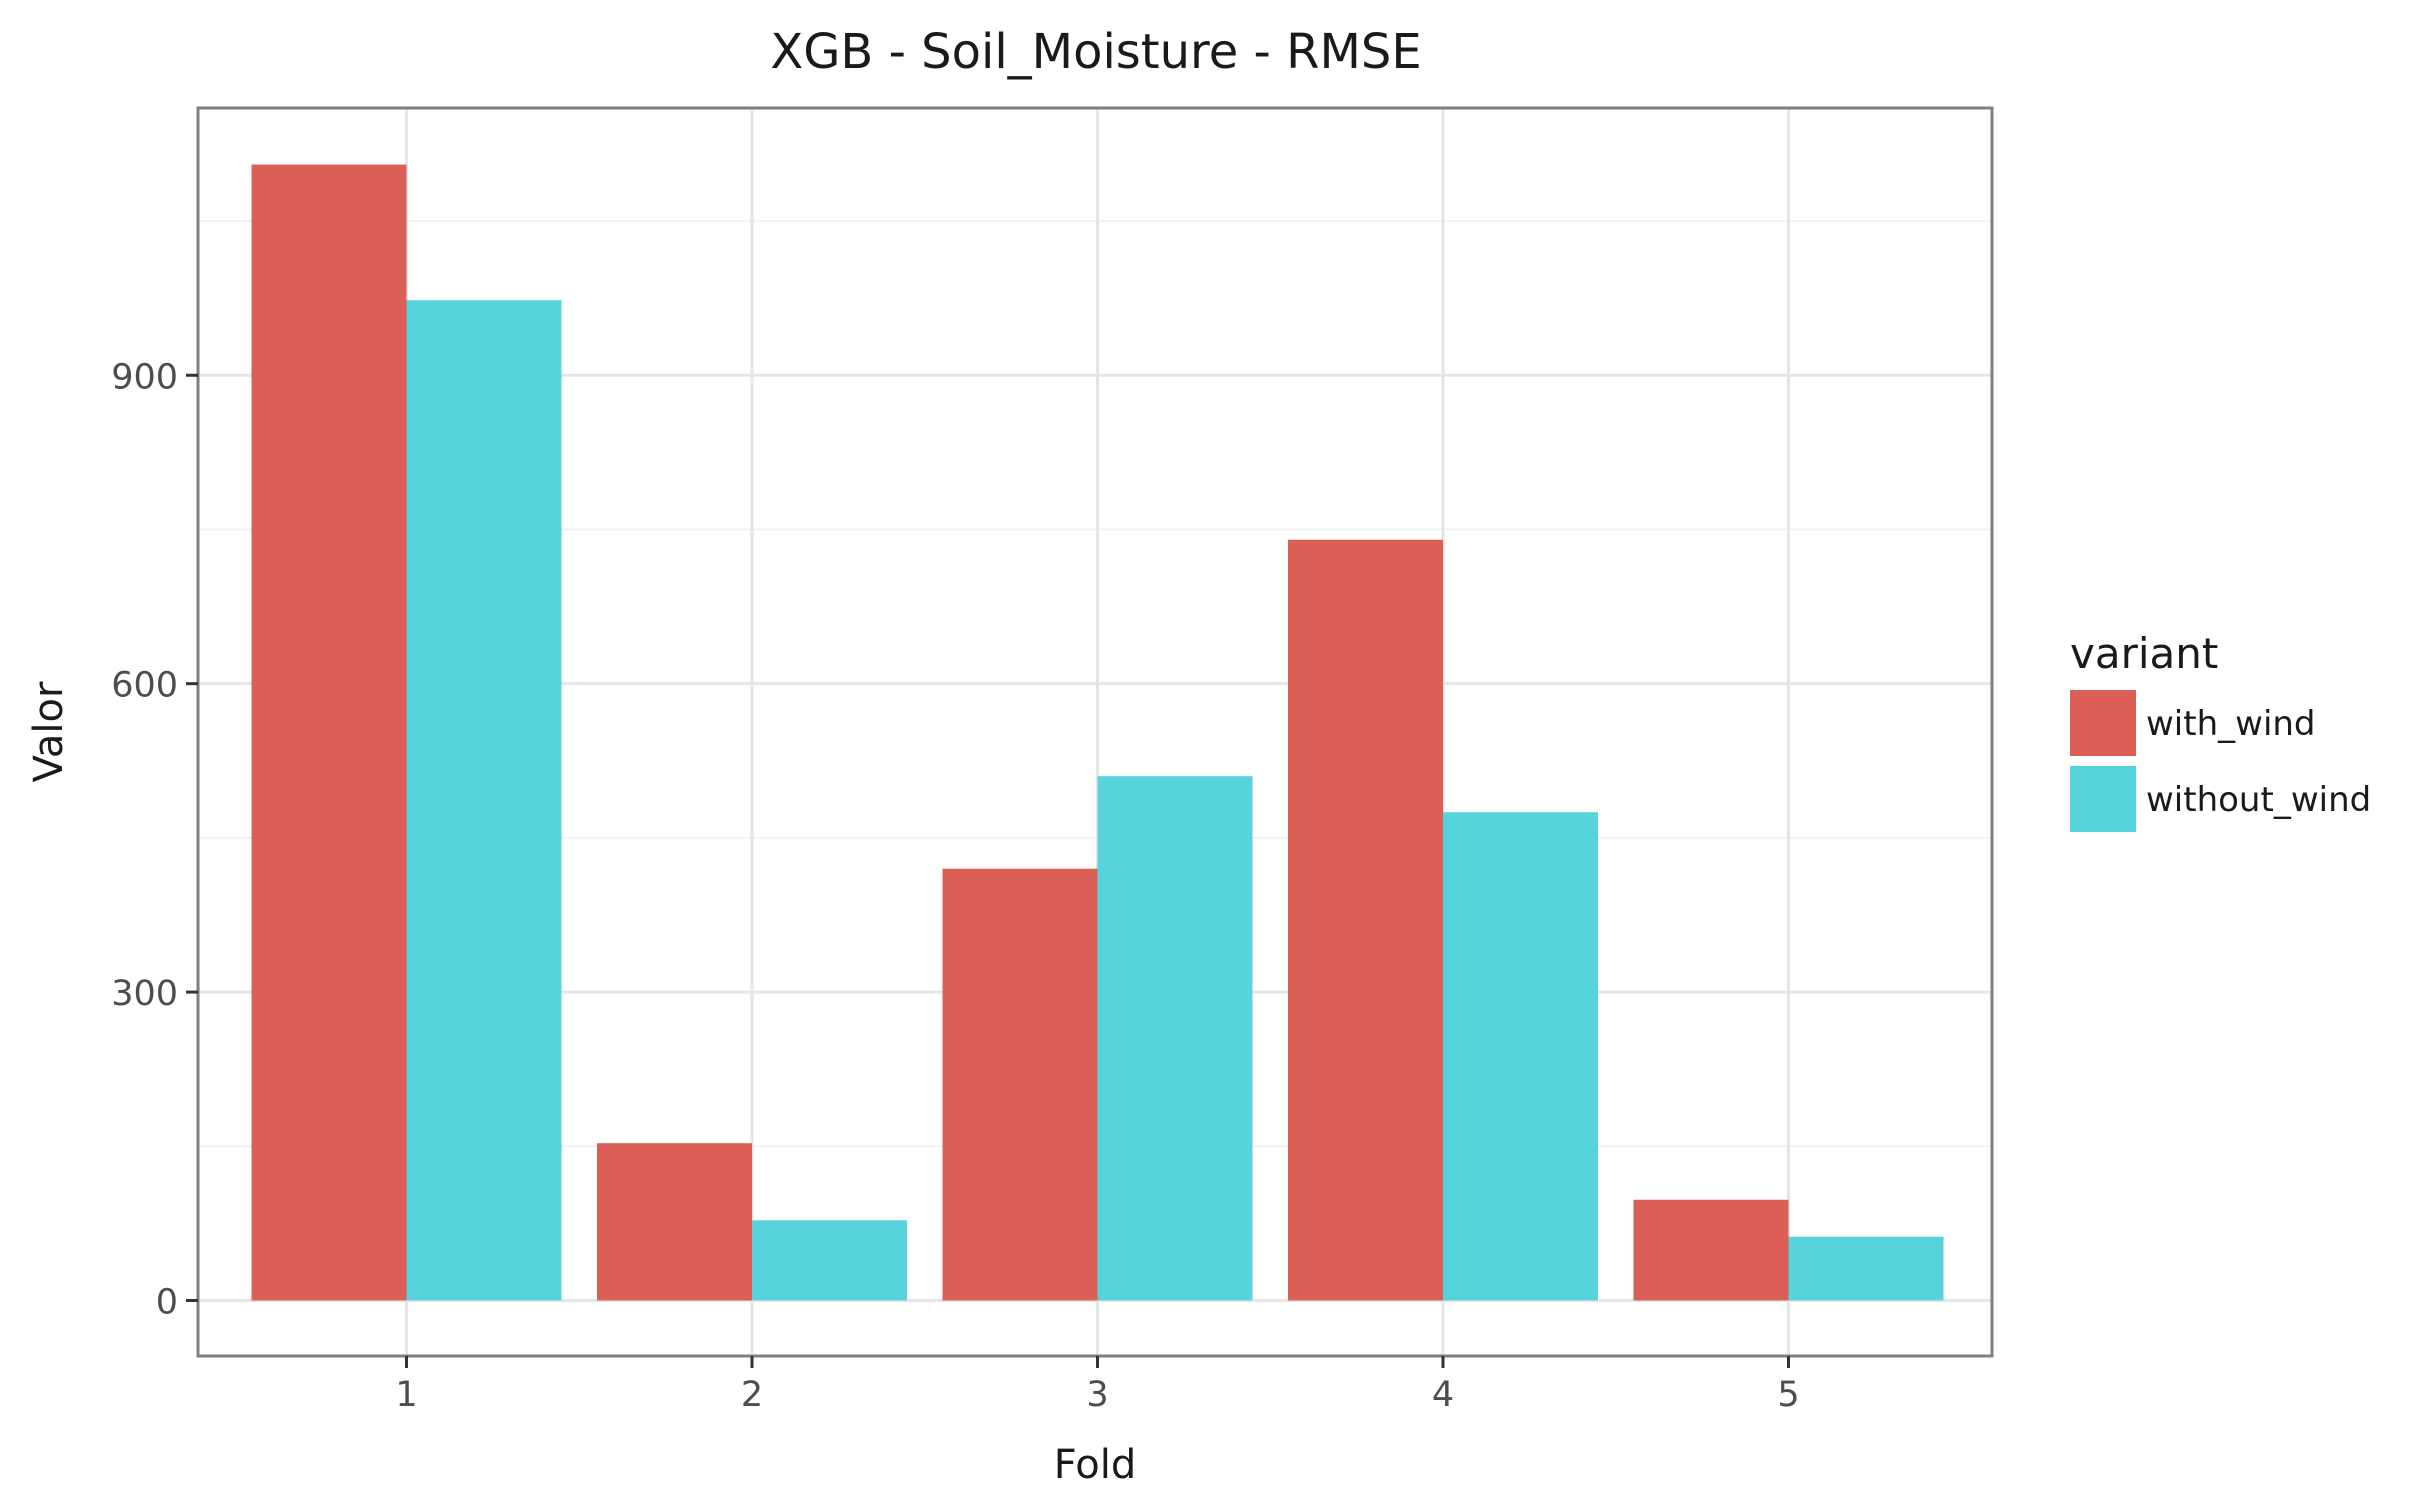 This screenshot has height=1511, width=2411. I want to click on legend-key-with_wind, so click(2103, 723).